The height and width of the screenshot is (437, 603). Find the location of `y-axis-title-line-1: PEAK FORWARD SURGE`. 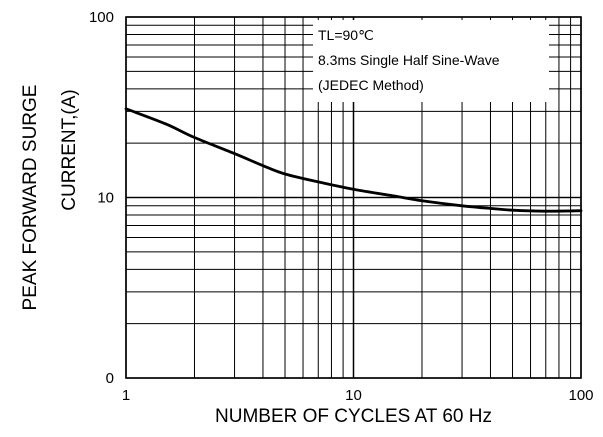

y-axis-title-line-1: PEAK FORWARD SURGE is located at coordinates (30, 198).